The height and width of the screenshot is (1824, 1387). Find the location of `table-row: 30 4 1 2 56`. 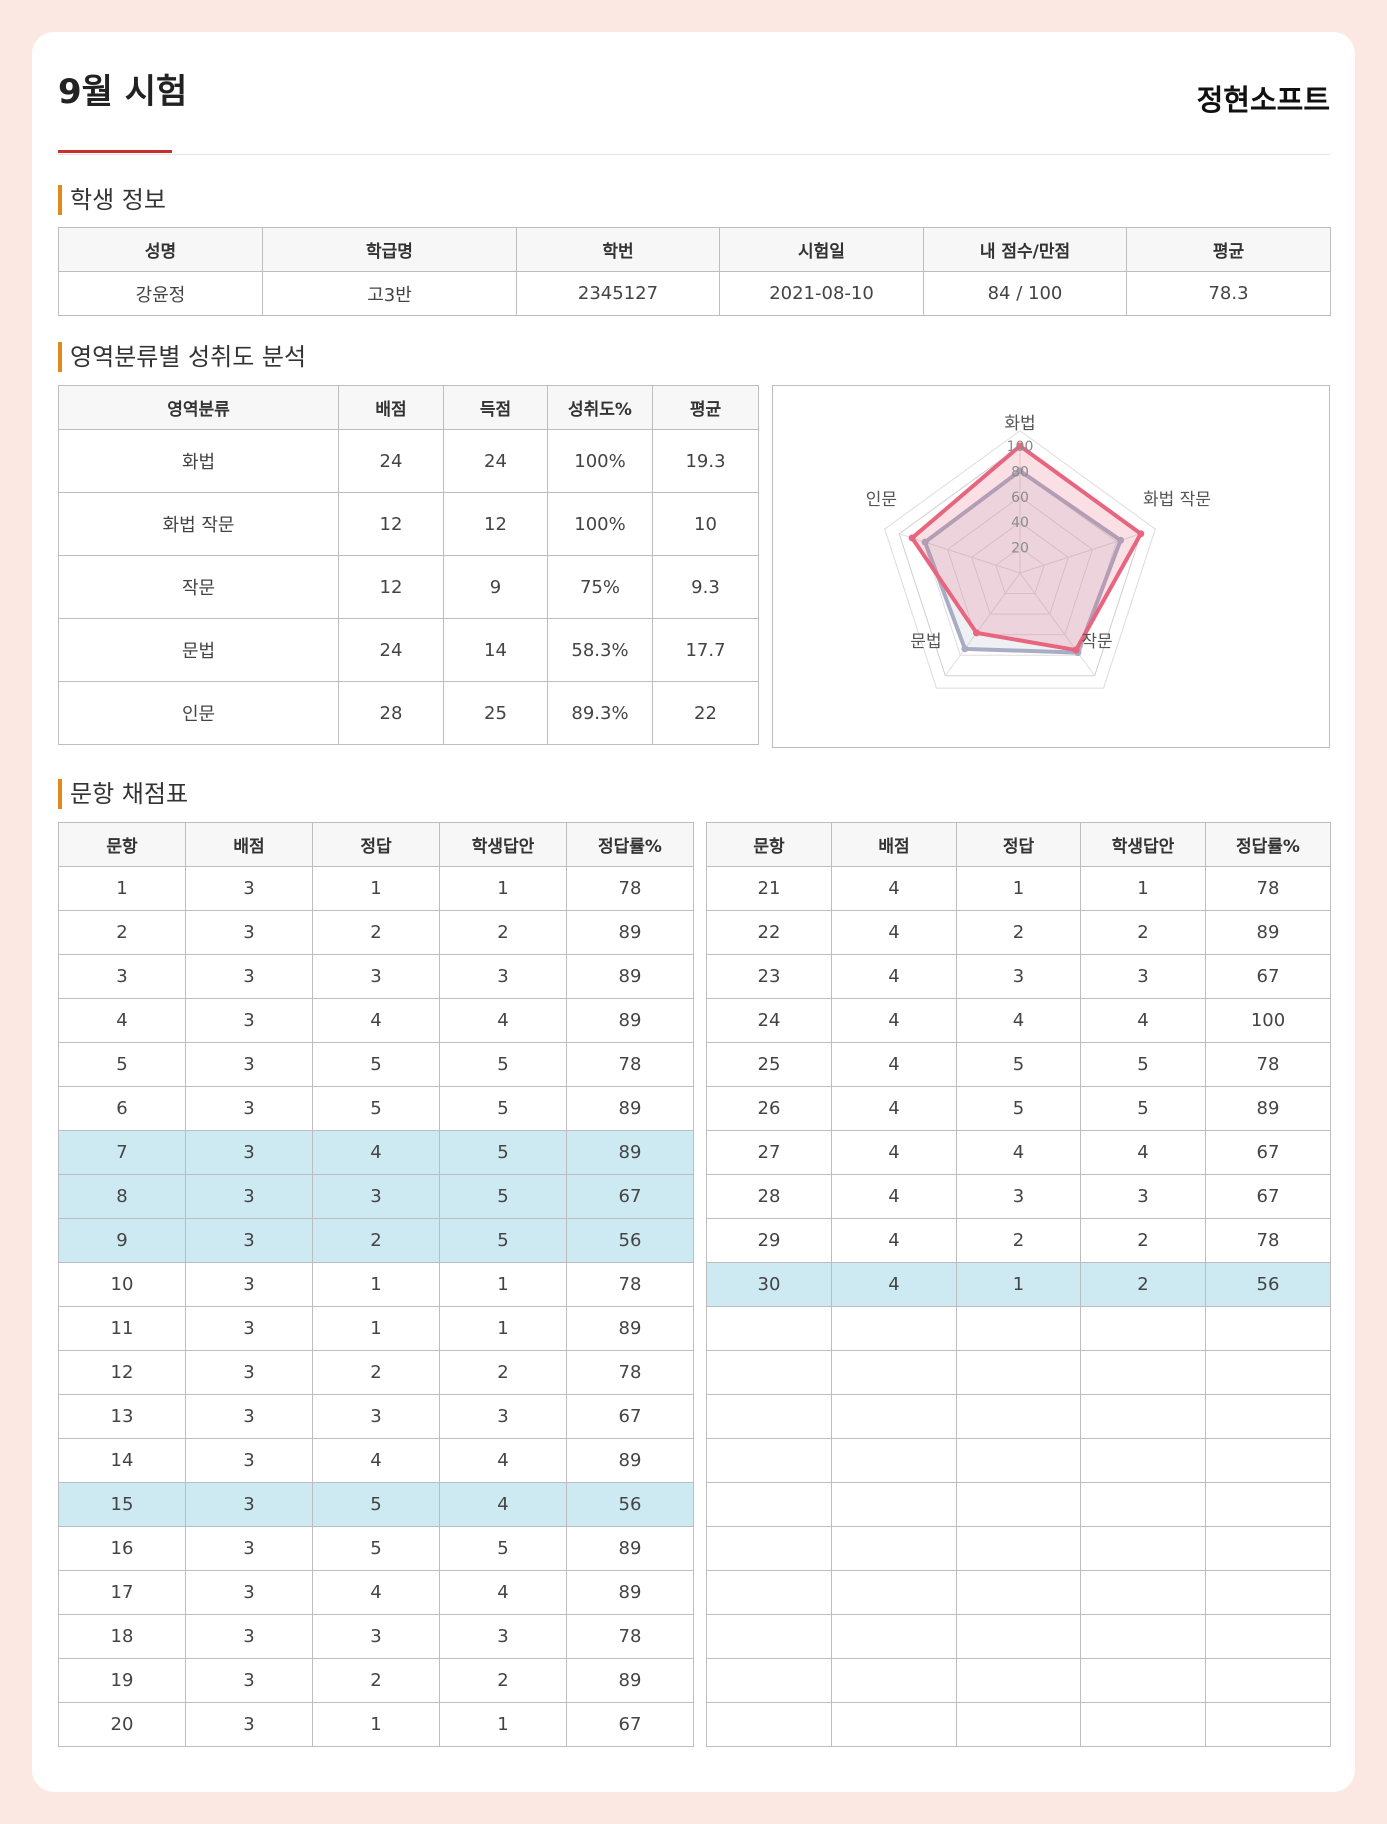

table-row: 30 4 1 2 56 is located at coordinates (1018, 1284).